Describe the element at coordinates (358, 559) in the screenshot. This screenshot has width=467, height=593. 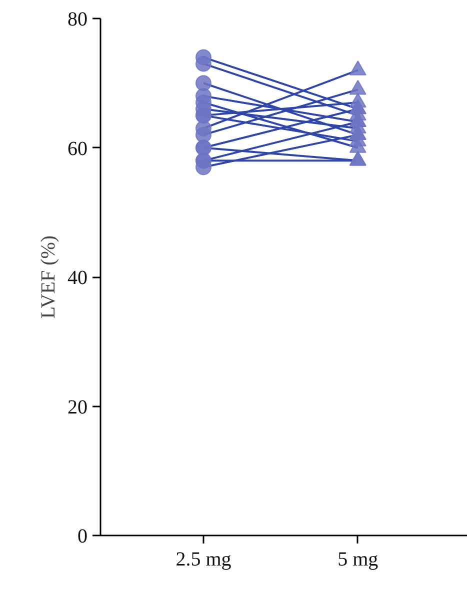
I see `x-tick-label: 5 mg` at that location.